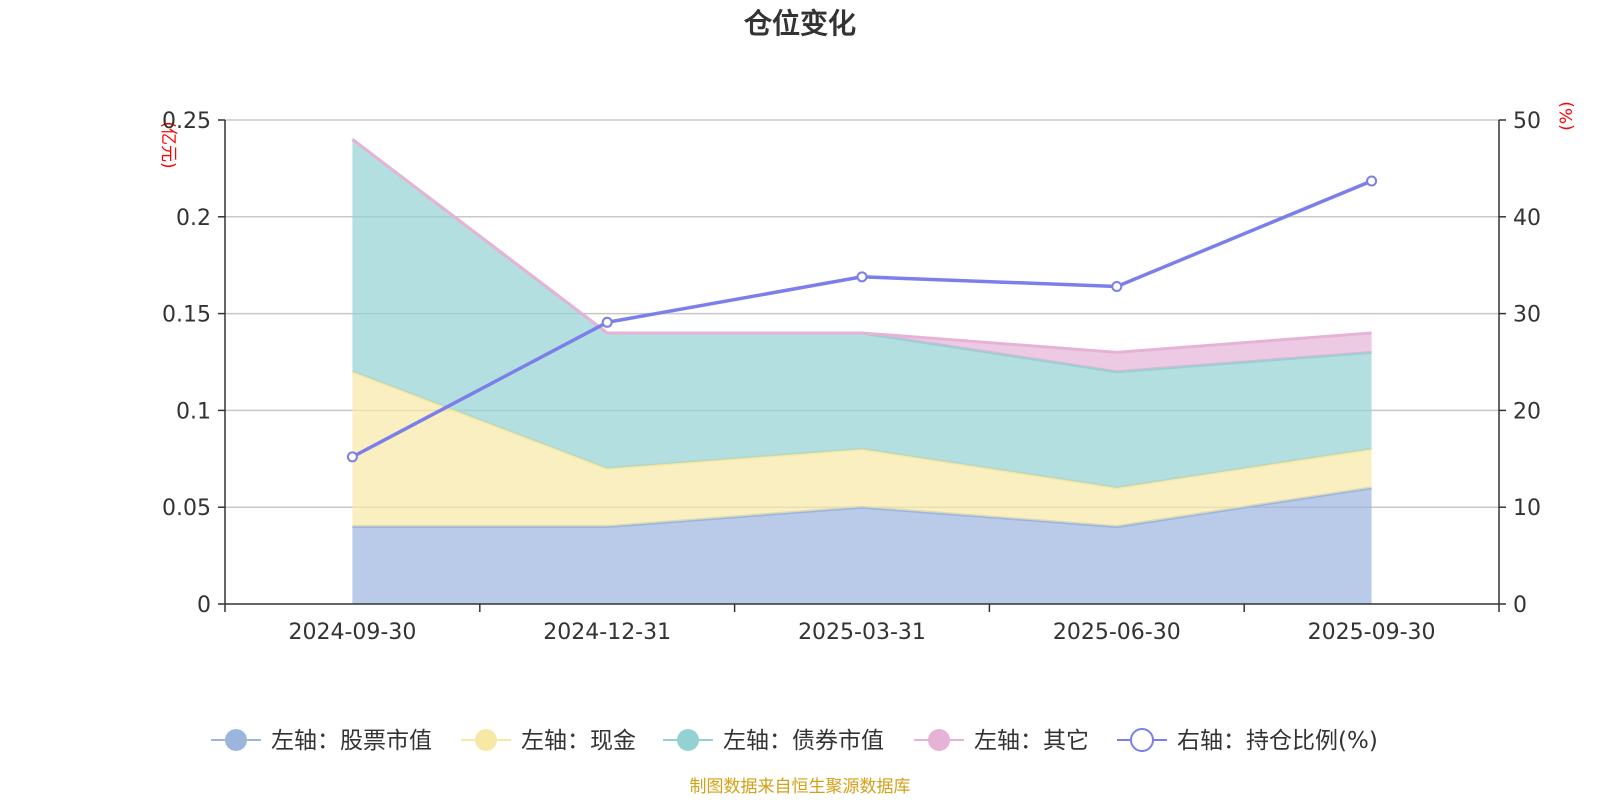 This screenshot has width=1600, height=800. I want to click on left-tick-label: 0.2, so click(193, 218).